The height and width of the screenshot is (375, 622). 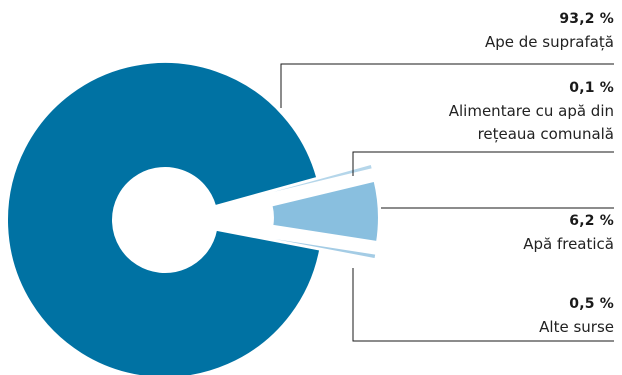 What do you see at coordinates (591, 221) in the screenshot?
I see `slice-value: 6,2 %` at bounding box center [591, 221].